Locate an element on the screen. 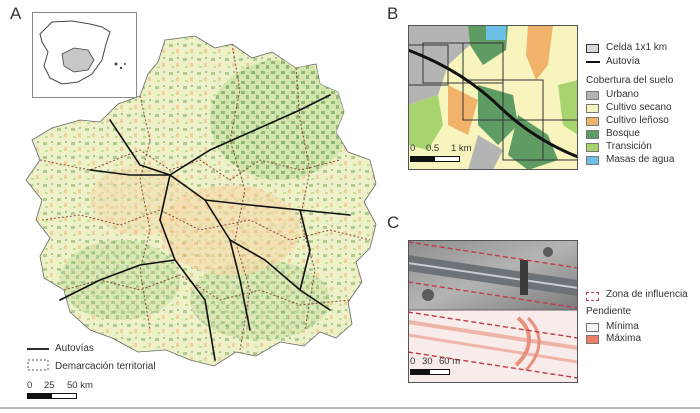 Image resolution: width=700 pixels, height=413 pixels. legend-boundary-label: Demarcación territorial is located at coordinates (105, 366).